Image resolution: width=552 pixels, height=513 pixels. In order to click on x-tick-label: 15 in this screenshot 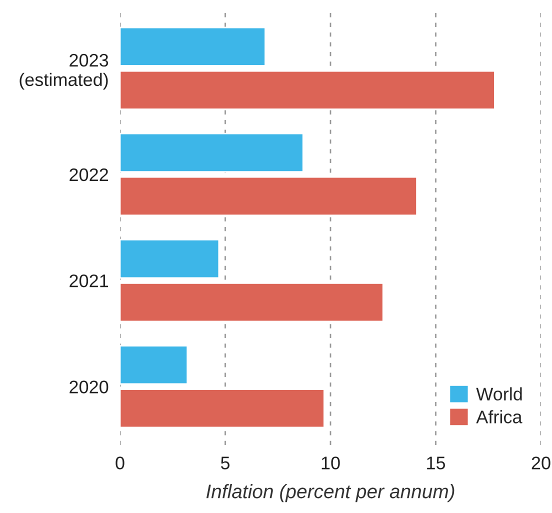, I will do `click(436, 463)`.